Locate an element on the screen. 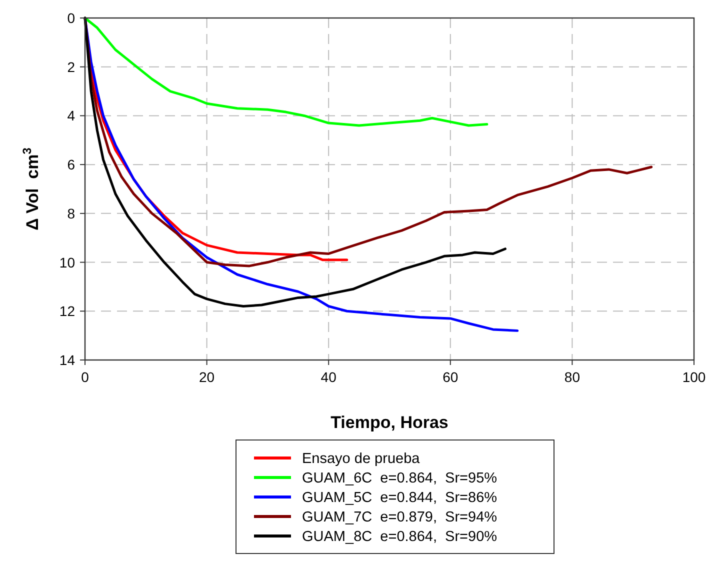 The height and width of the screenshot is (562, 708). y-tick-label: 2 is located at coordinates (71, 66).